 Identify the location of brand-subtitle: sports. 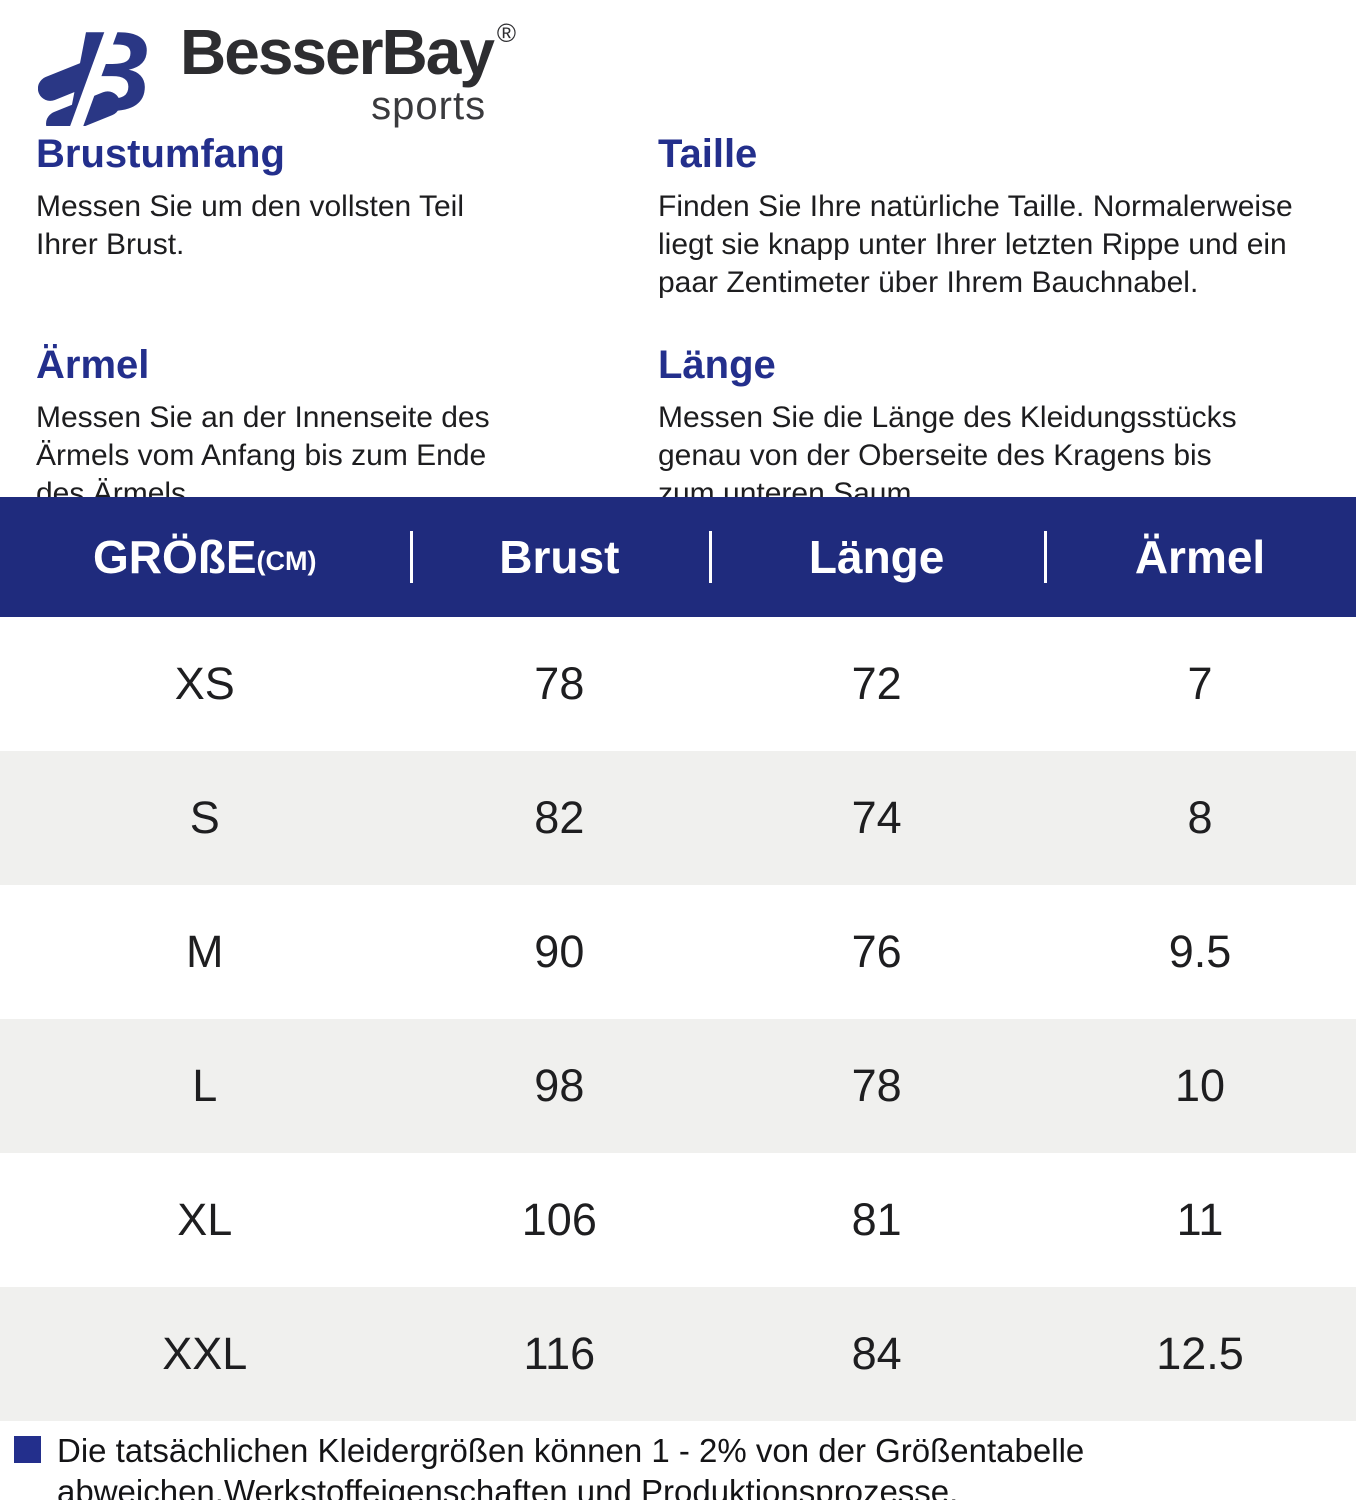
(429, 106).